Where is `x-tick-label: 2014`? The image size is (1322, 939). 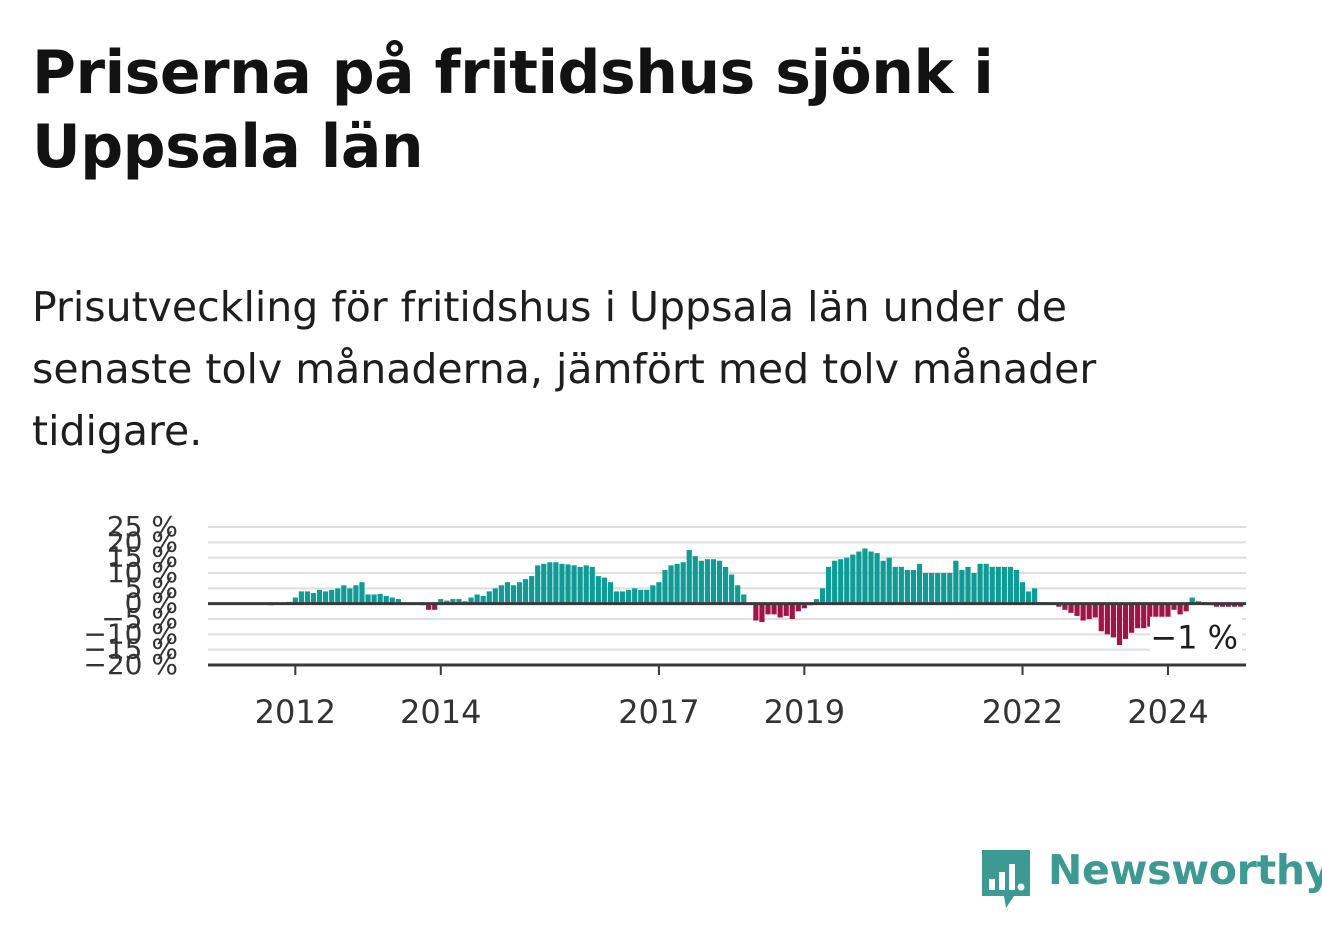
x-tick-label: 2014 is located at coordinates (440, 712).